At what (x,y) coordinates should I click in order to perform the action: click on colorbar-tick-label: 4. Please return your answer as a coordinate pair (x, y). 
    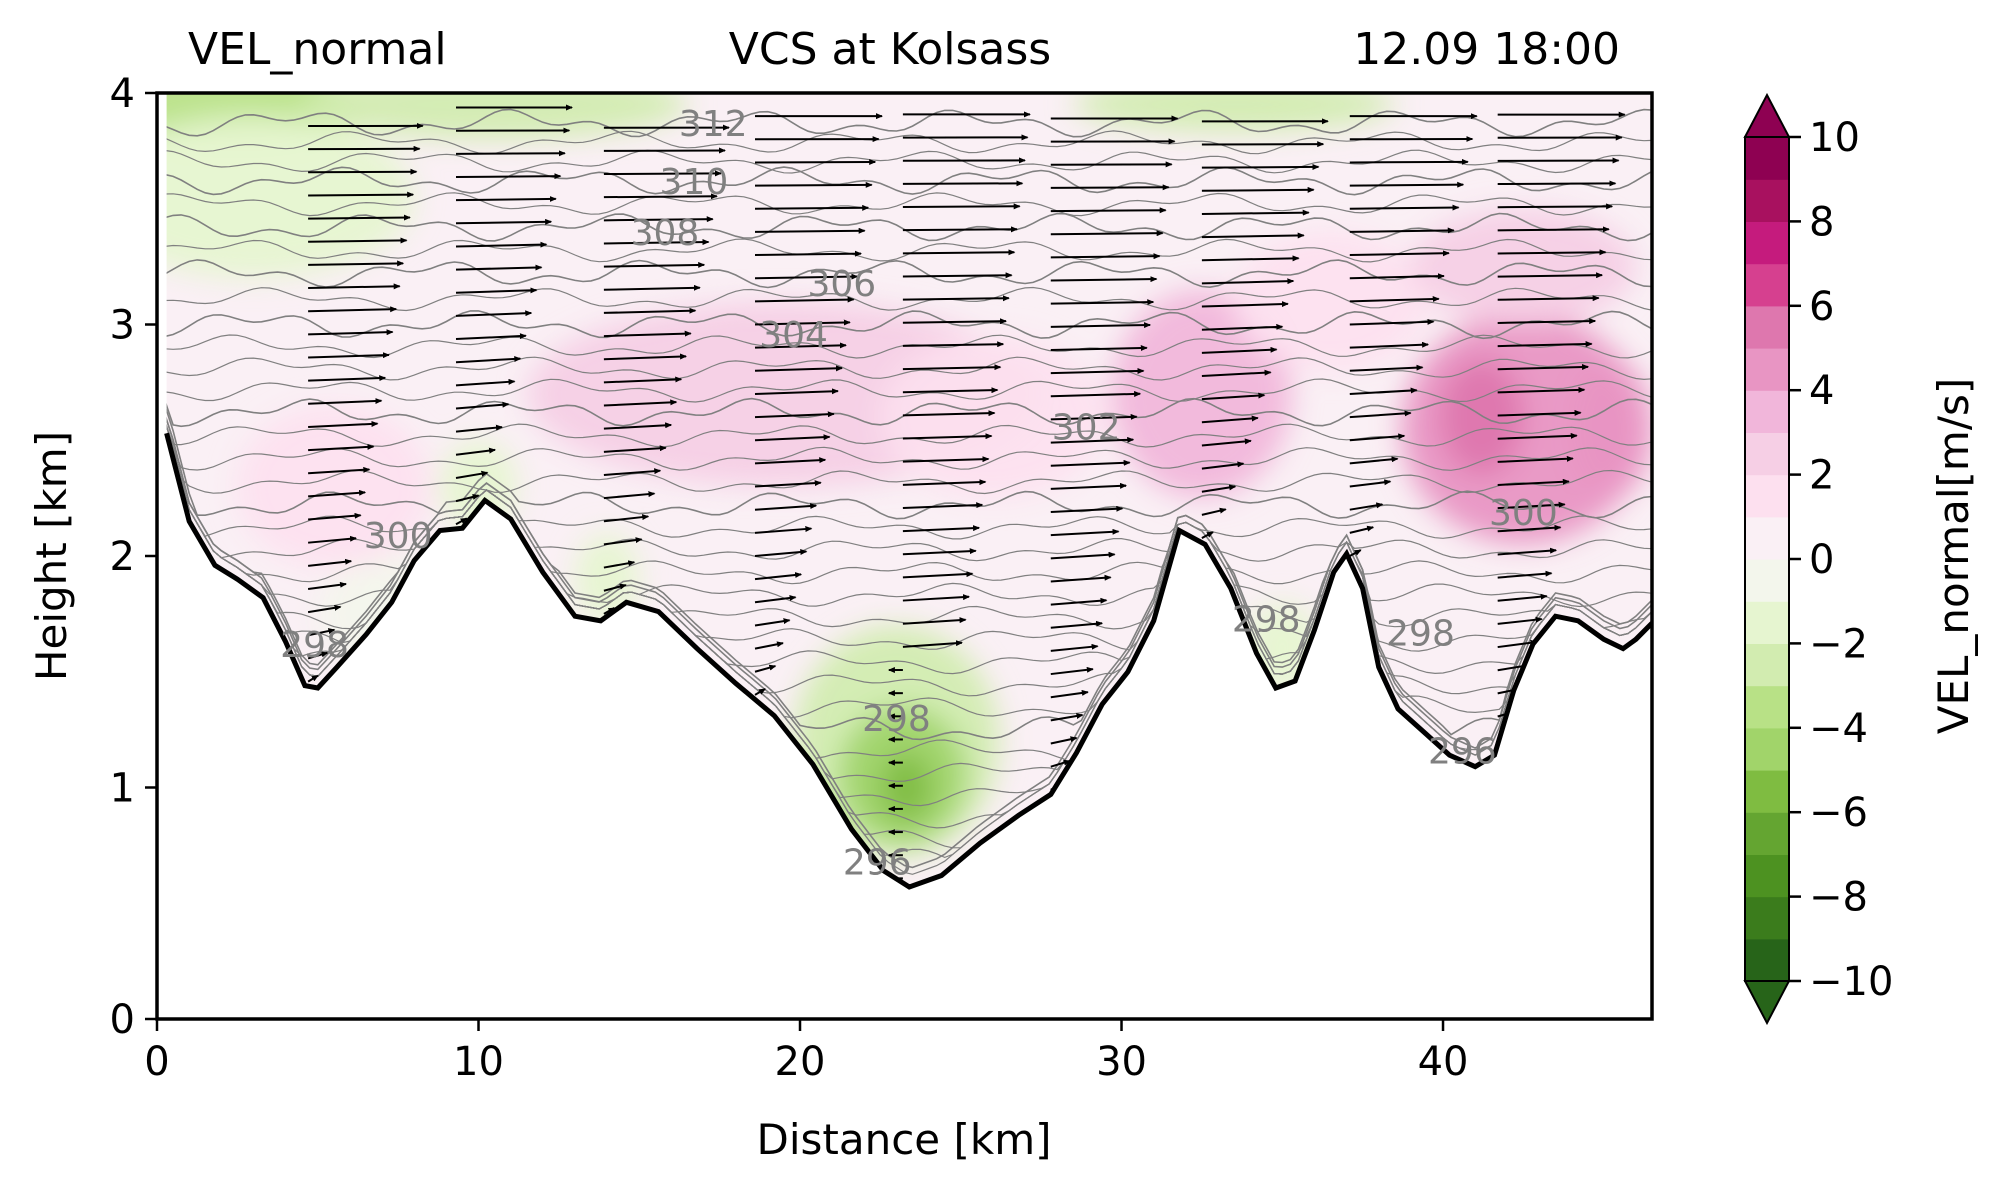
    Looking at the image, I should click on (1821, 391).